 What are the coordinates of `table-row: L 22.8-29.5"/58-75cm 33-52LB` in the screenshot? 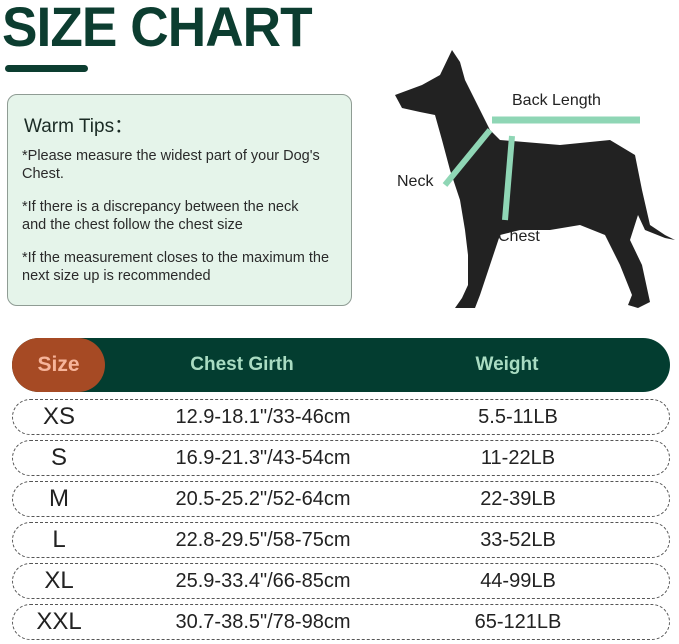 It's located at (341, 540).